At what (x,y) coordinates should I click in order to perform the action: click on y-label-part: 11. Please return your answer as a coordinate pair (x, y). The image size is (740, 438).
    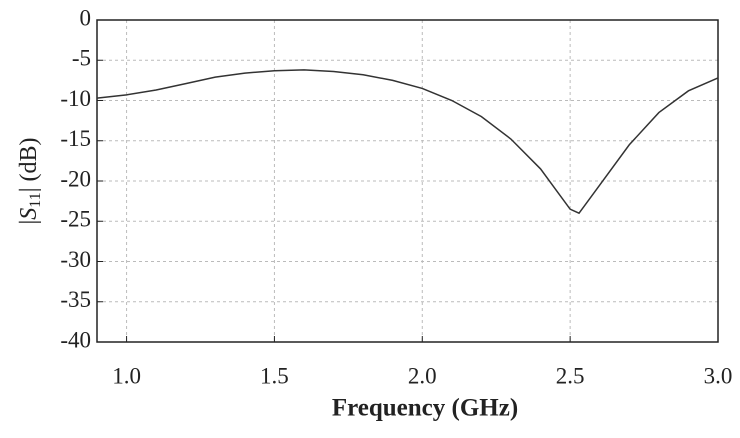
    Looking at the image, I should click on (35, 199).